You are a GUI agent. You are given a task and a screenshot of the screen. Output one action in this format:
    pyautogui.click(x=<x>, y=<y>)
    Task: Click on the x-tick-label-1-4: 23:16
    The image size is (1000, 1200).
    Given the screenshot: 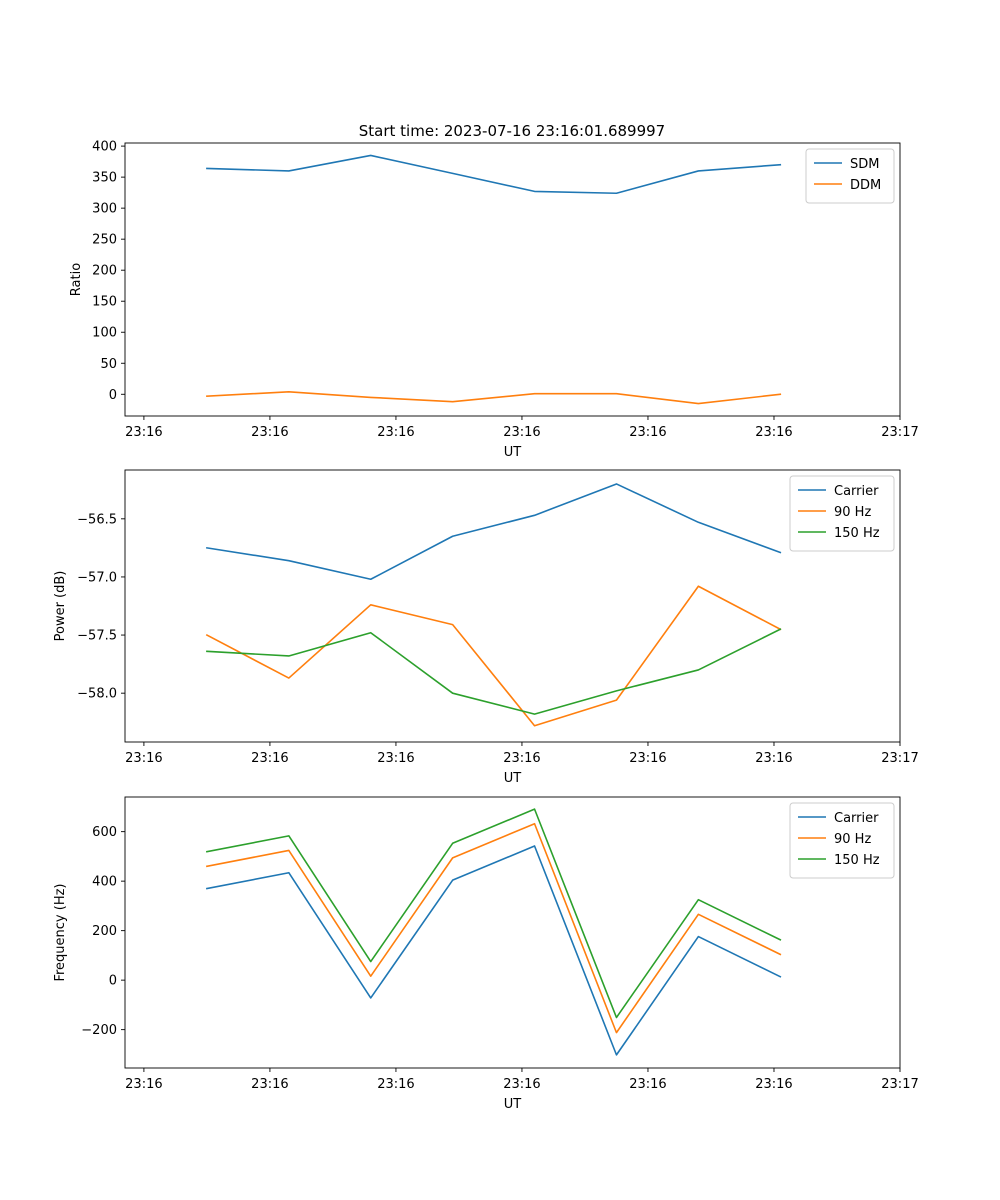 What is the action you would take?
    pyautogui.click(x=647, y=758)
    